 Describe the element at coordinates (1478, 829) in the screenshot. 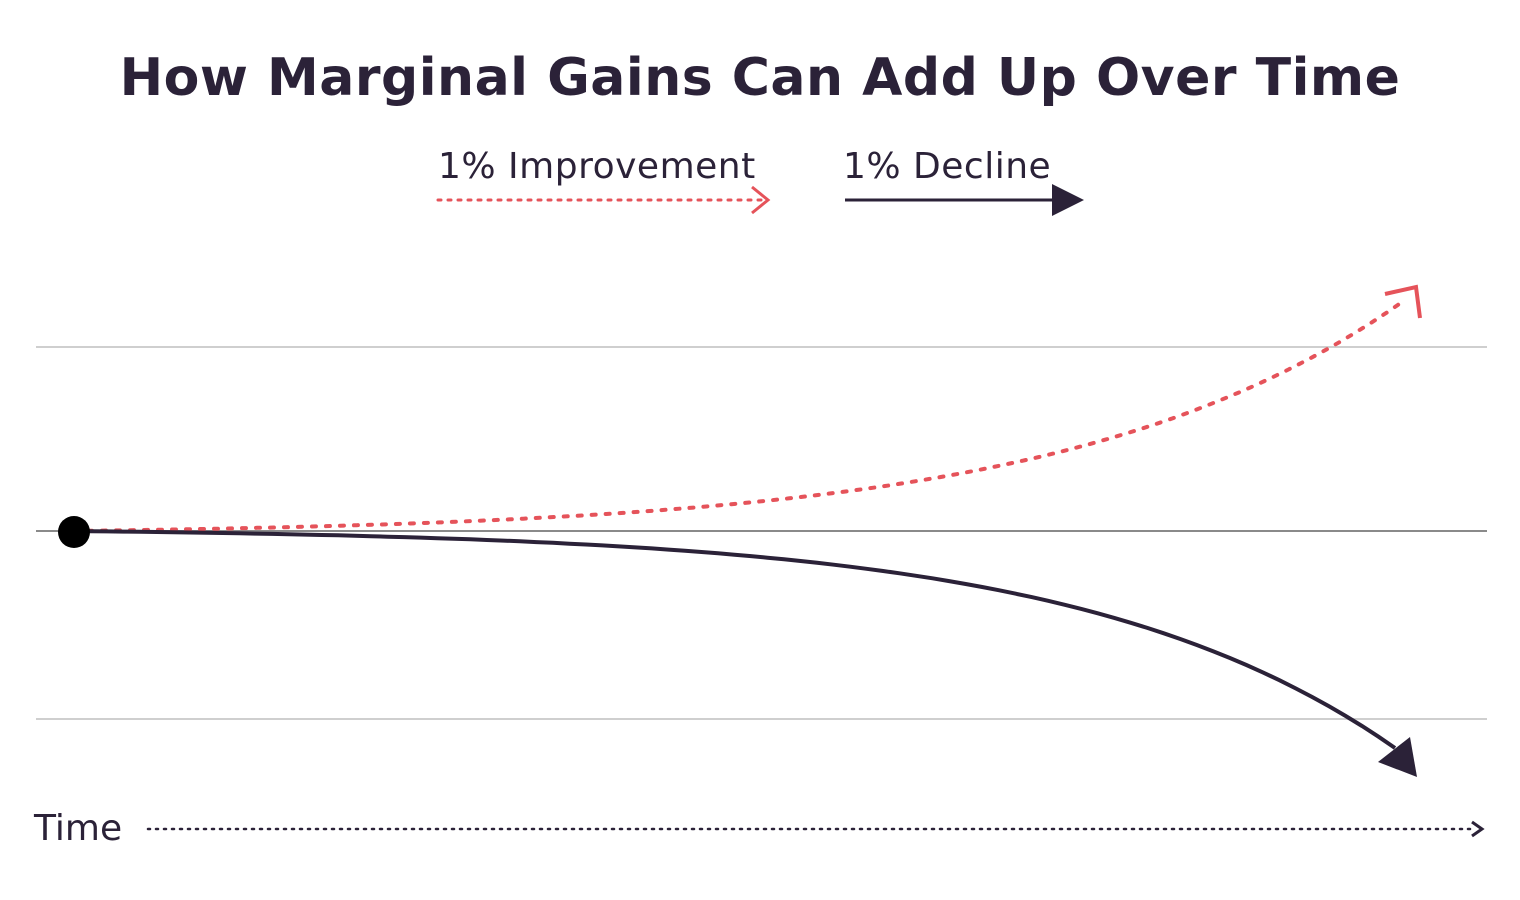

I see `time-axis-arrowhead` at that location.